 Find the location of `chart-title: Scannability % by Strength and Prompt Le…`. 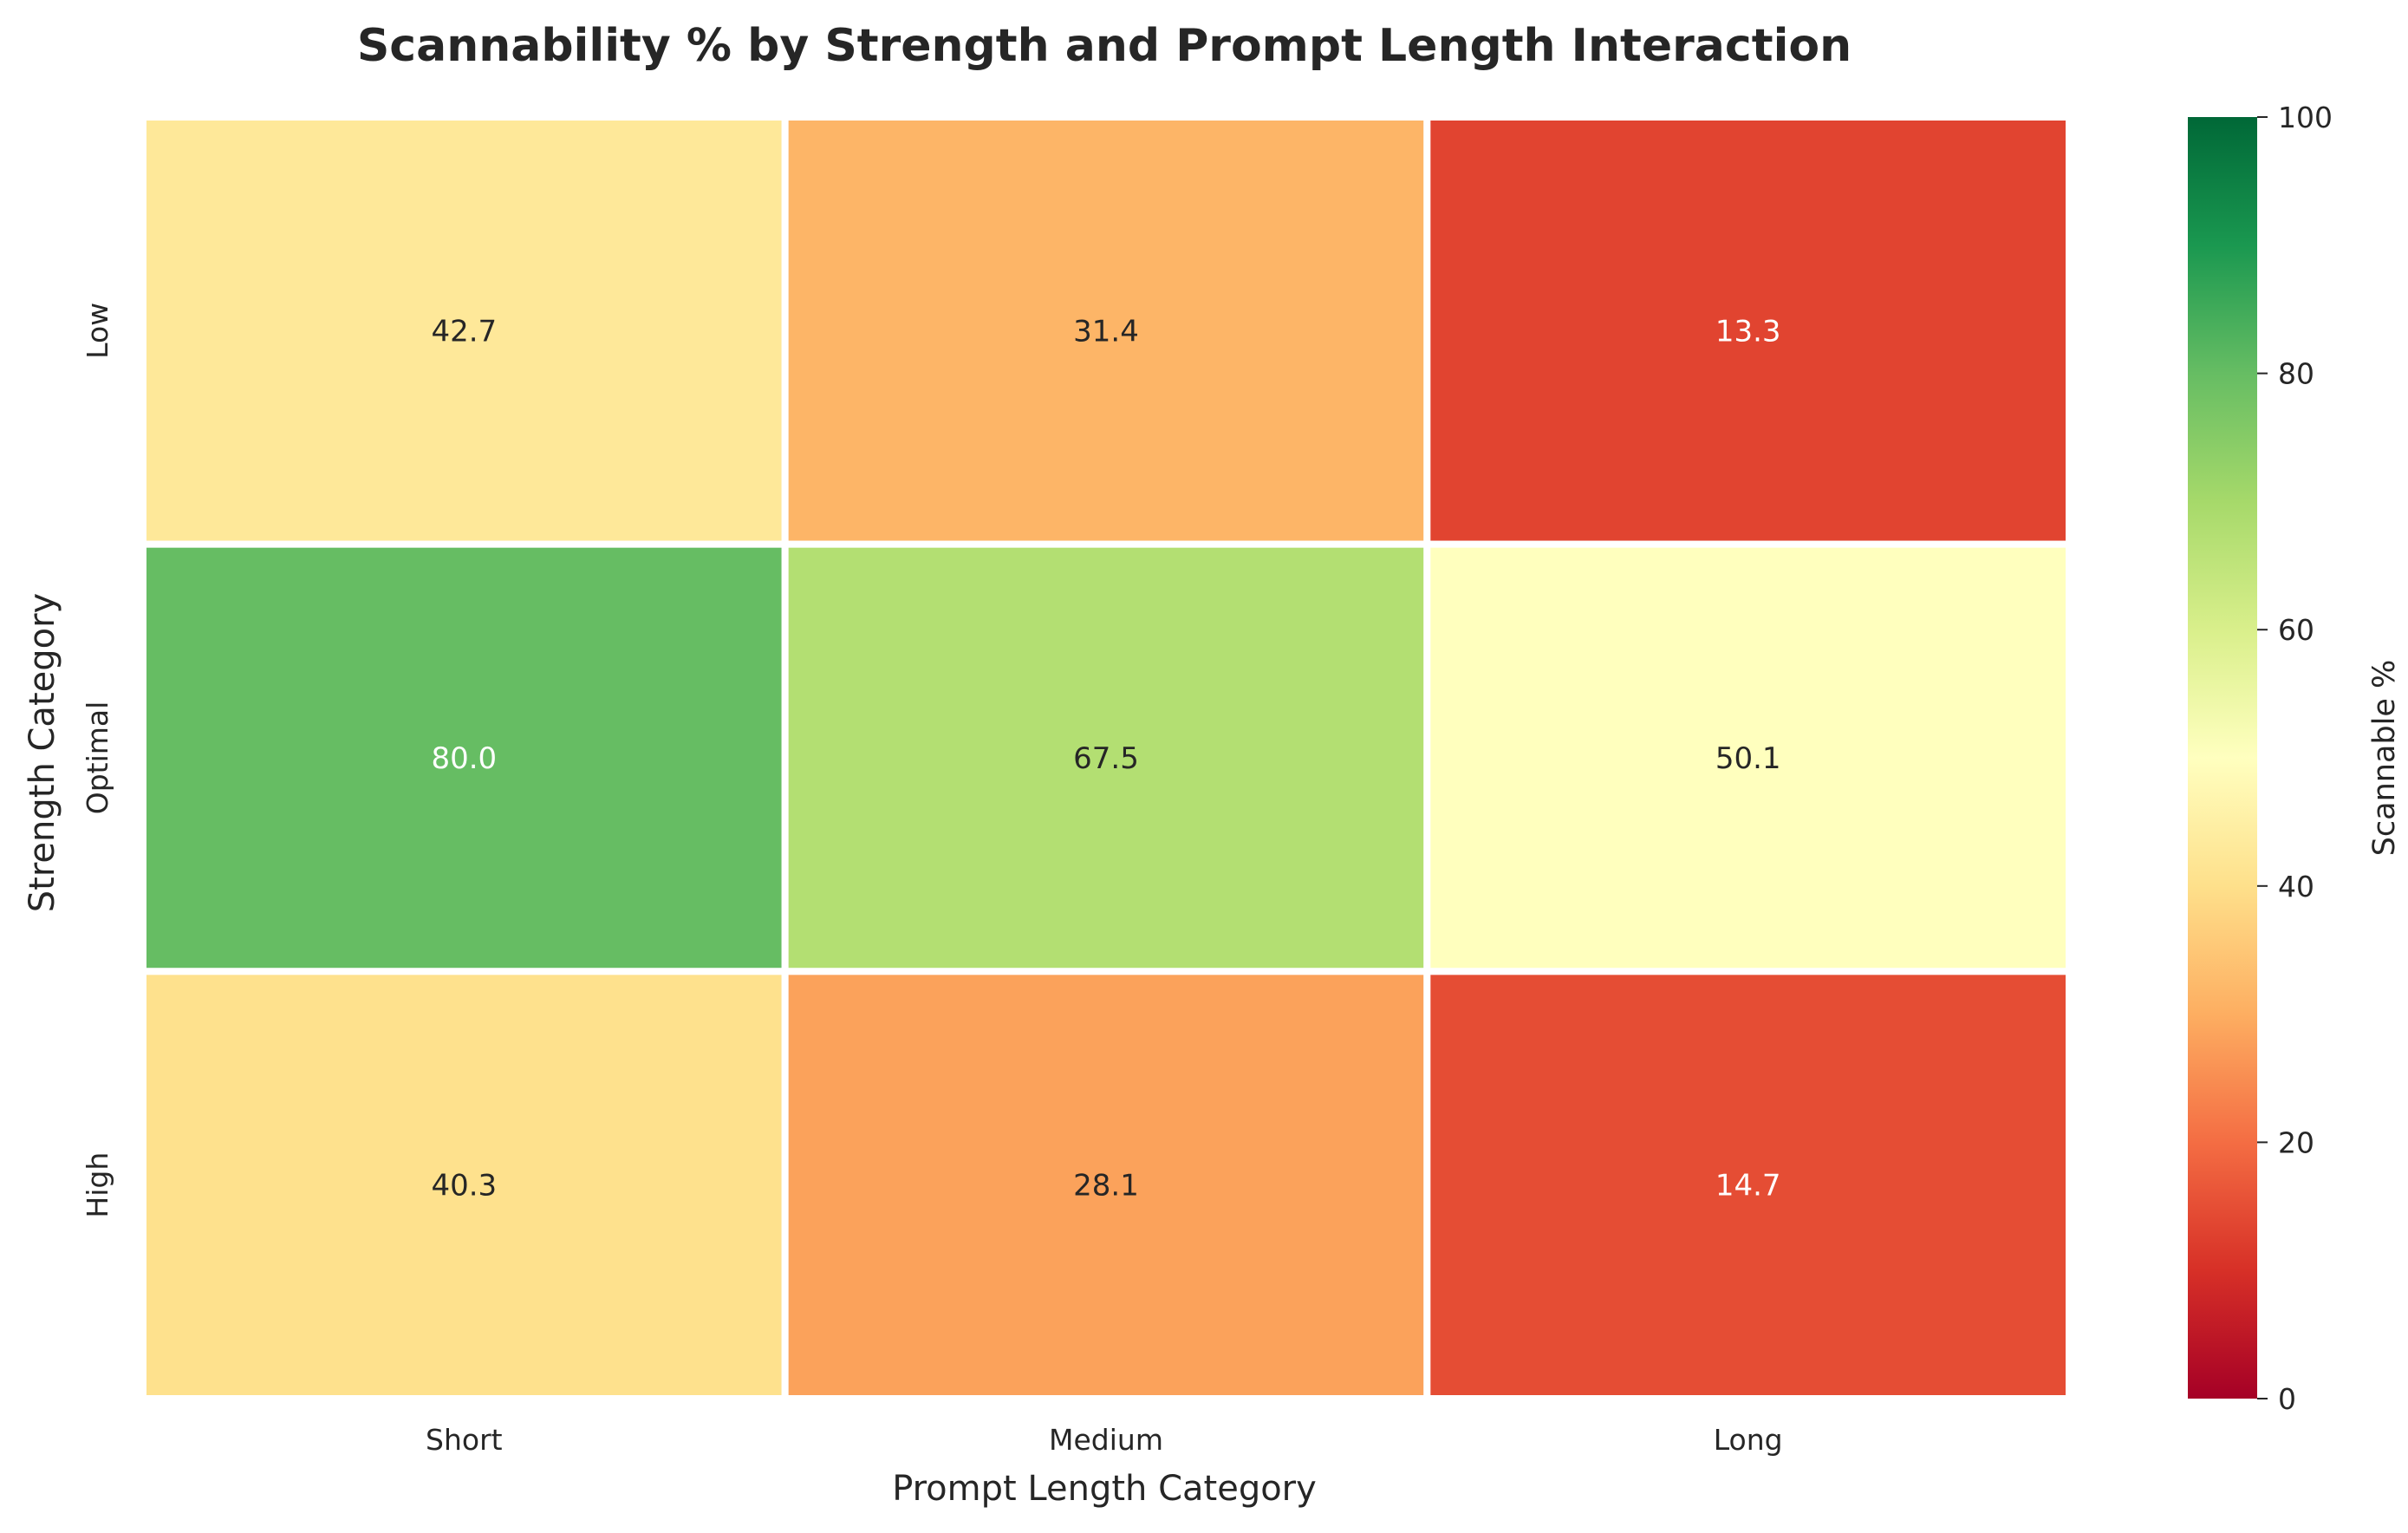

chart-title: Scannability % by Strength and Prompt Le… is located at coordinates (1104, 46).